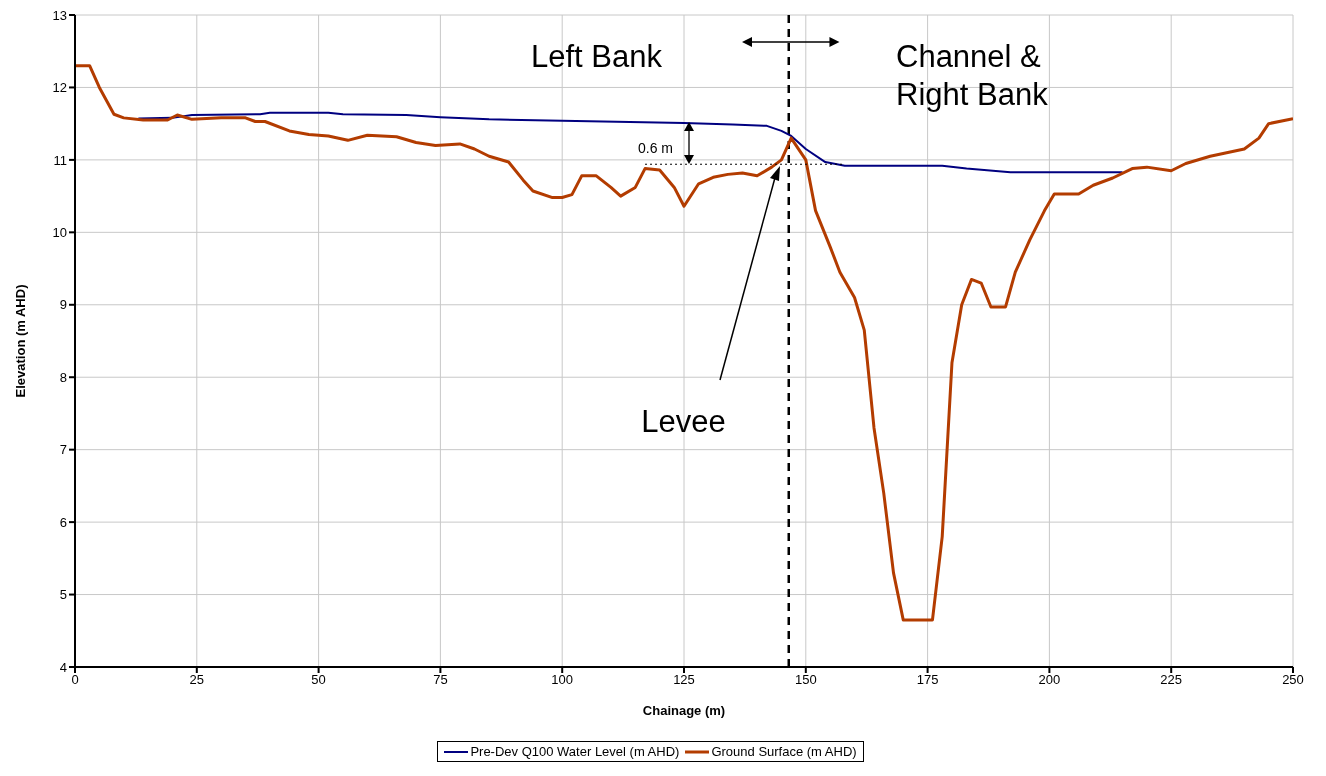 The image size is (1326, 776). I want to click on annotation: Channel & Right Bank, so click(972, 76).